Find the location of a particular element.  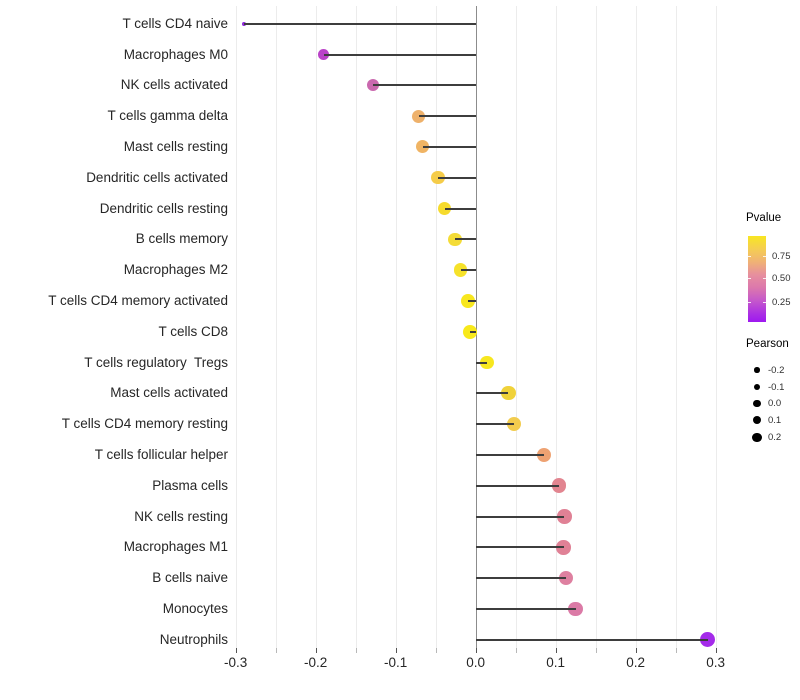

pearson-legend-label: 0.1 is located at coordinates (775, 420).